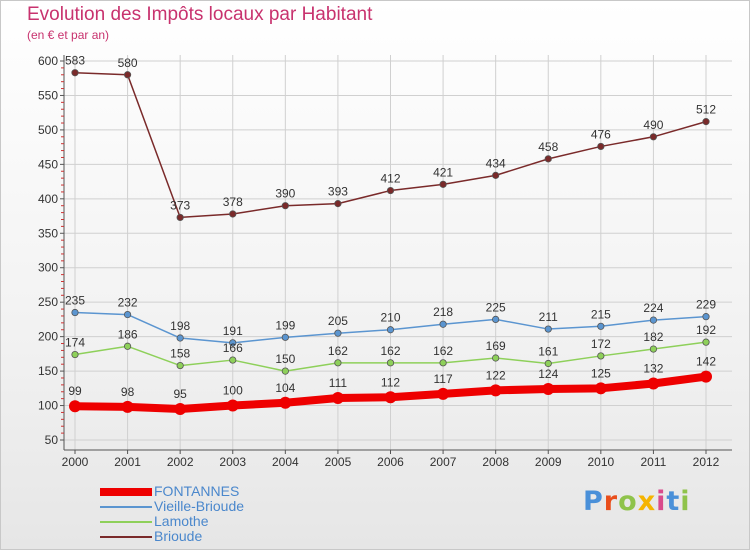  What do you see at coordinates (285, 194) in the screenshot?
I see `data-label: 390` at bounding box center [285, 194].